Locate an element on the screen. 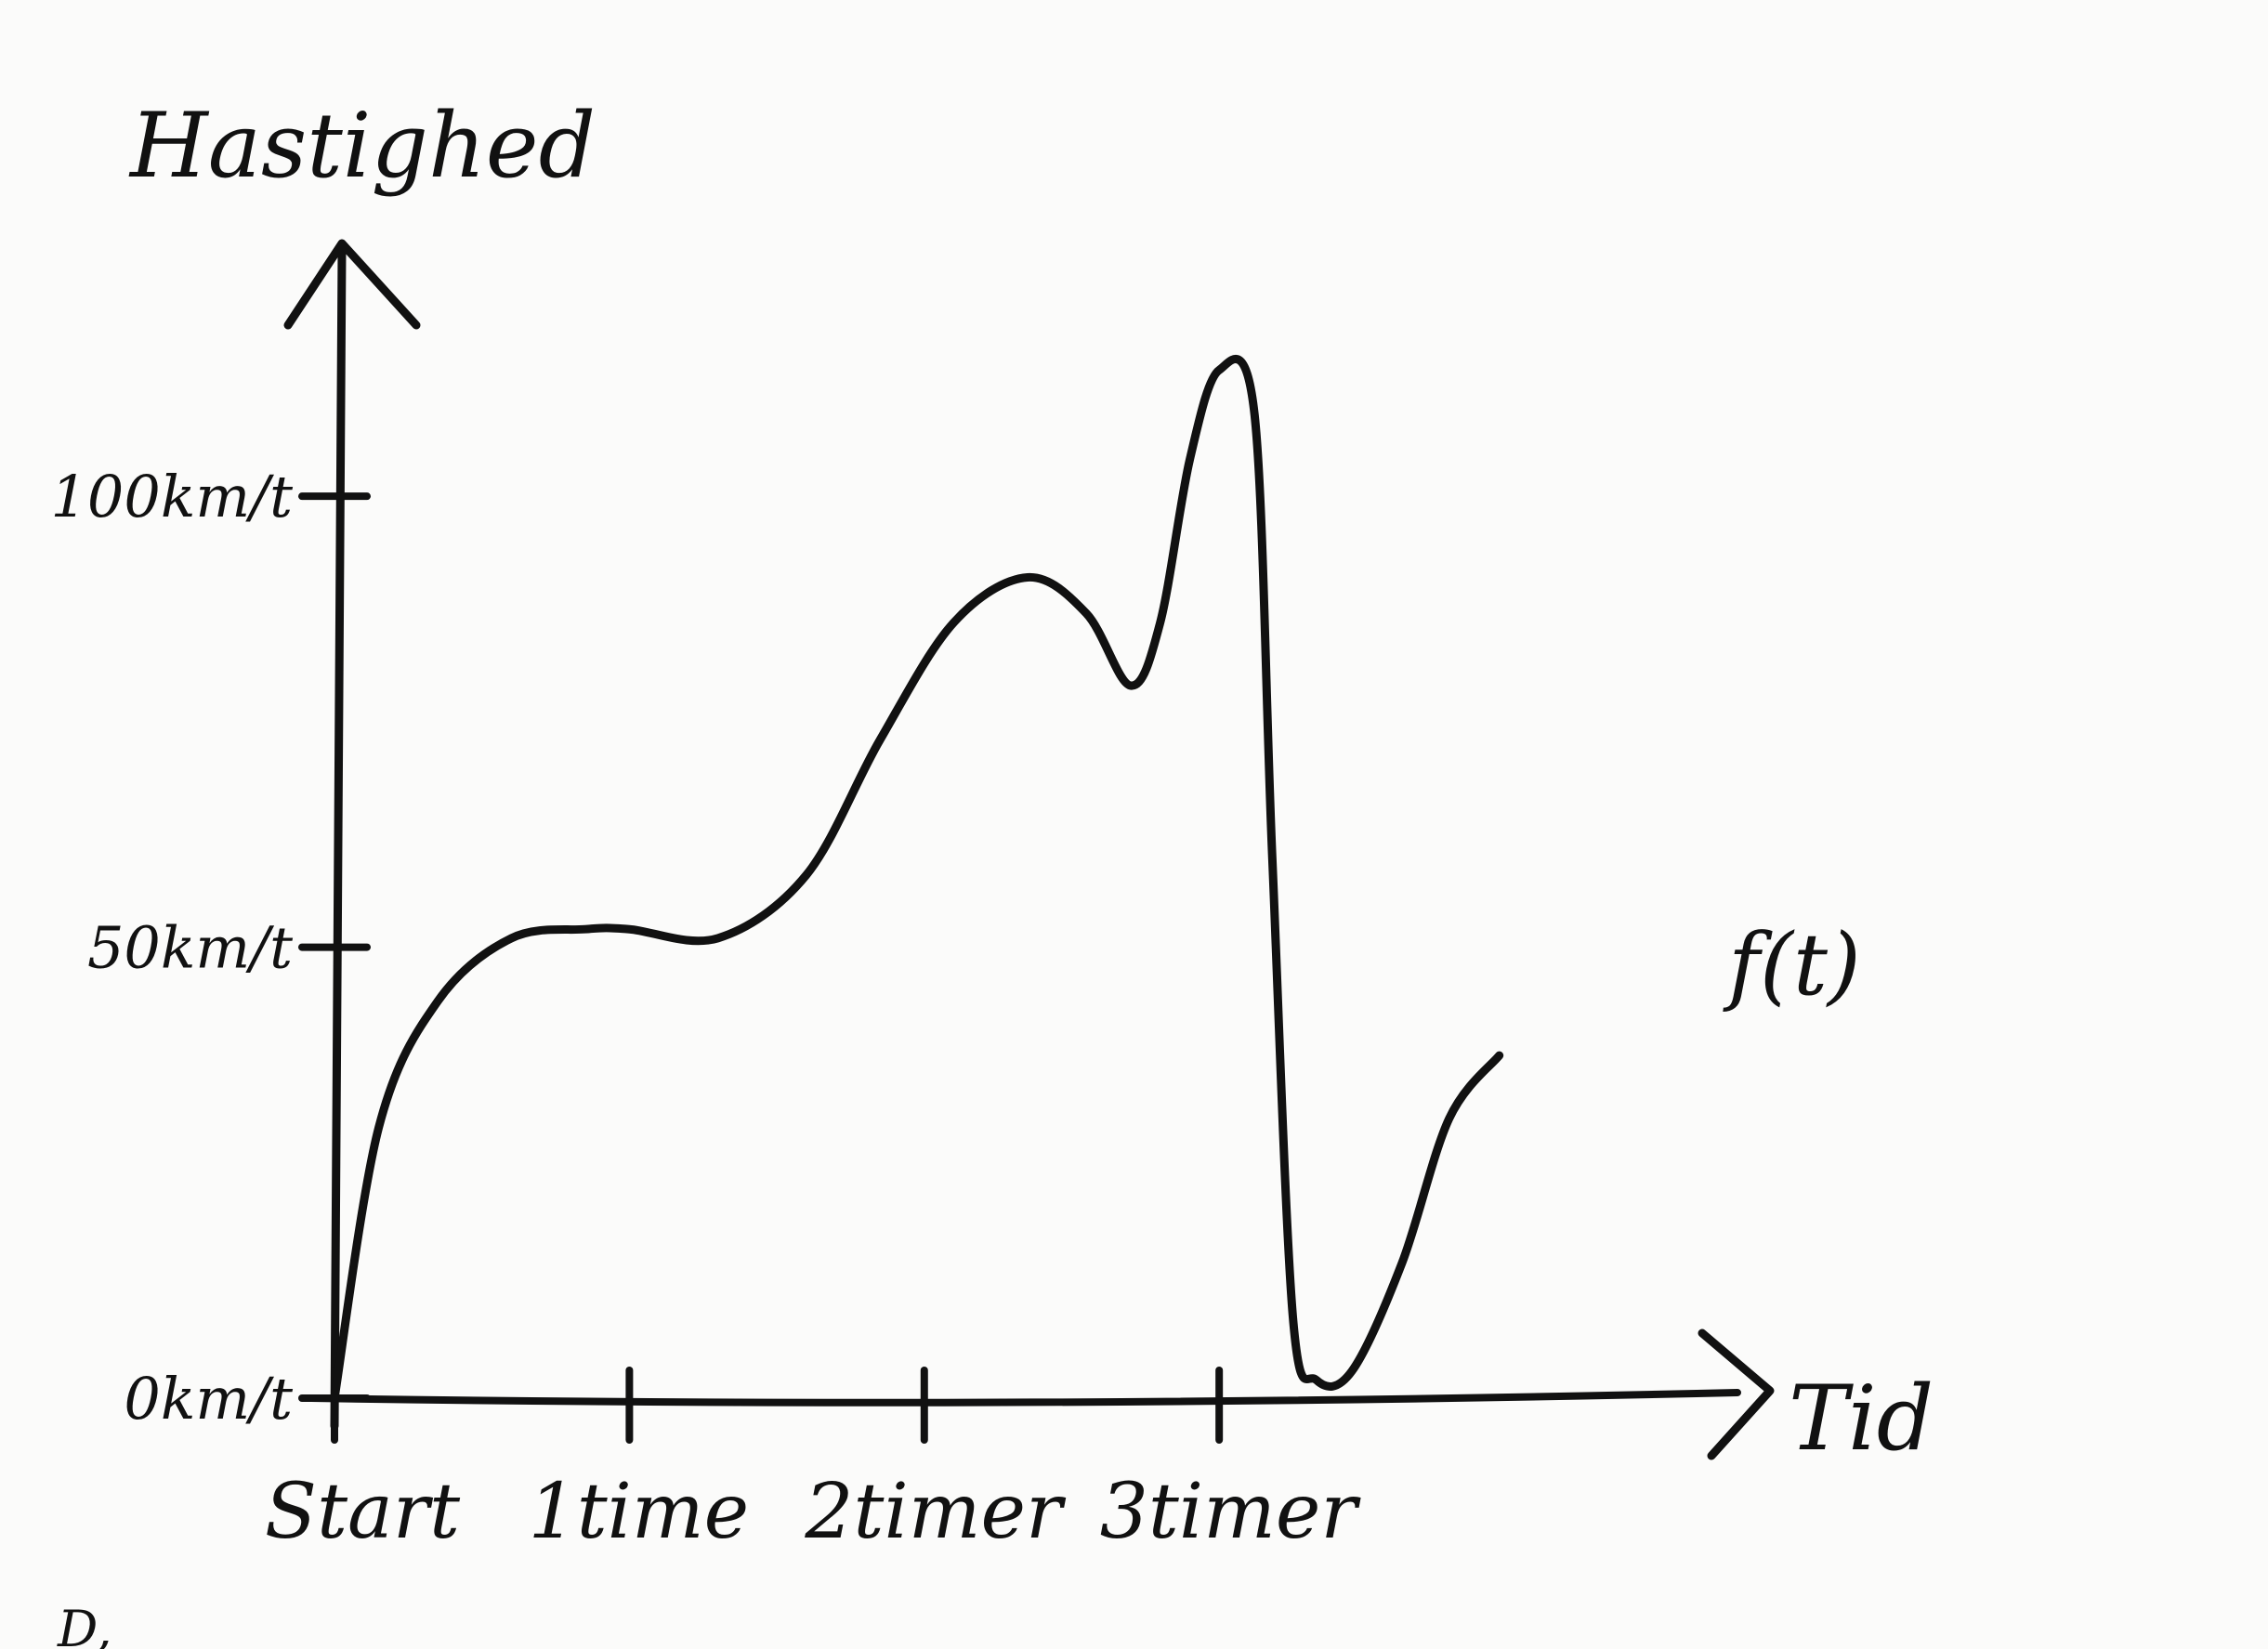  corner-mark: D, is located at coordinates (84, 1624).